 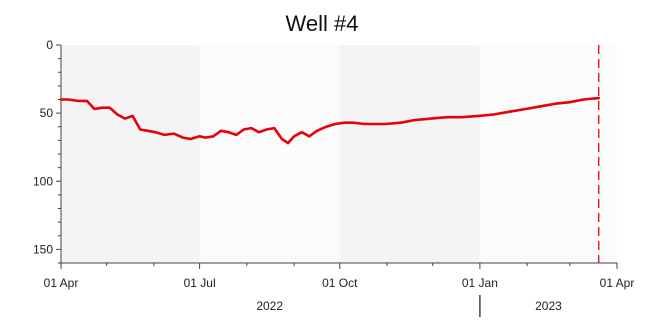 What do you see at coordinates (322, 23) in the screenshot?
I see `chart-title: Well #4` at bounding box center [322, 23].